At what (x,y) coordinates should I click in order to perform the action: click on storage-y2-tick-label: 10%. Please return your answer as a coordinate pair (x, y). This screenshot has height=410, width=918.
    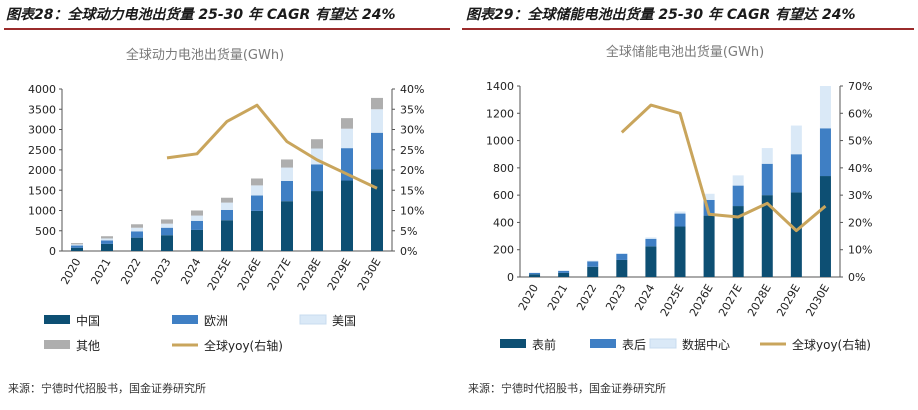
    Looking at the image, I should click on (860, 250).